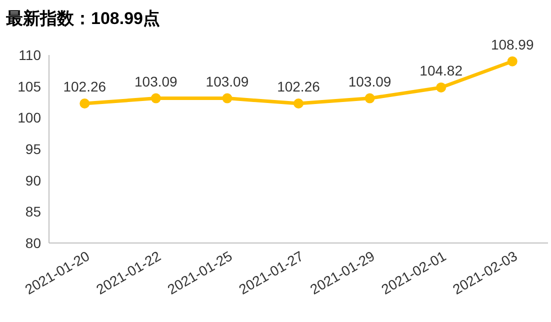 This screenshot has width=551, height=322. What do you see at coordinates (30, 55) in the screenshot?
I see `y-tick-label: 110` at bounding box center [30, 55].